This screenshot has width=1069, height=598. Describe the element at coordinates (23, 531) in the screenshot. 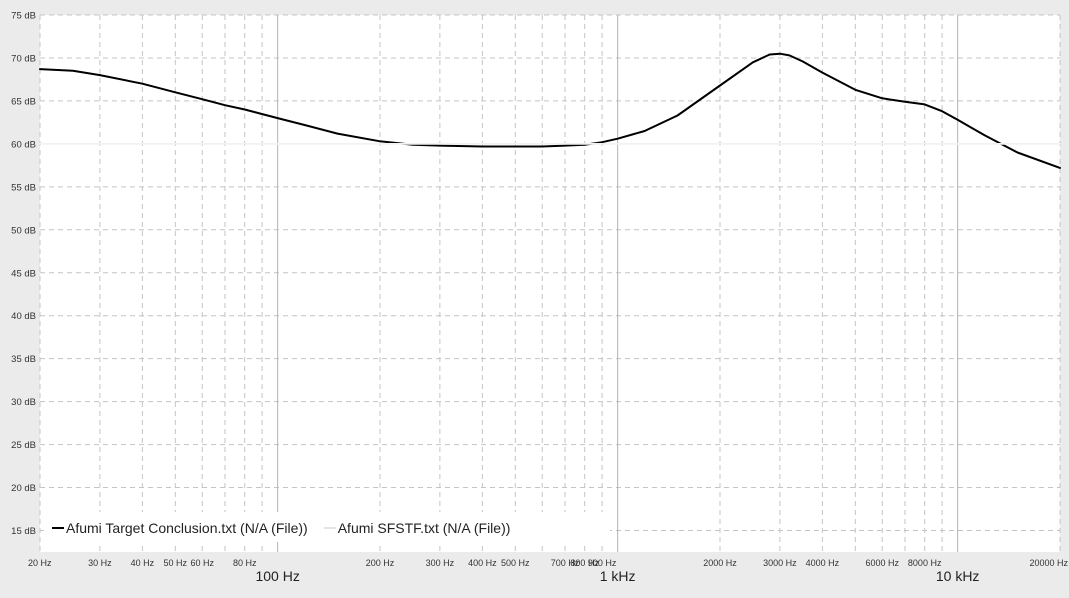

I see `y-tick-label: 15 dB` at that location.